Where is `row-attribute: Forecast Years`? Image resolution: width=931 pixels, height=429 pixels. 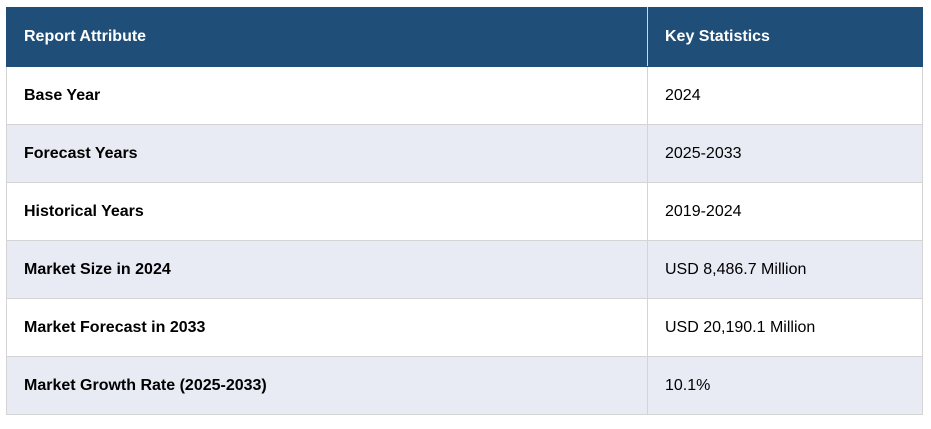
row-attribute: Forecast Years is located at coordinates (327, 153).